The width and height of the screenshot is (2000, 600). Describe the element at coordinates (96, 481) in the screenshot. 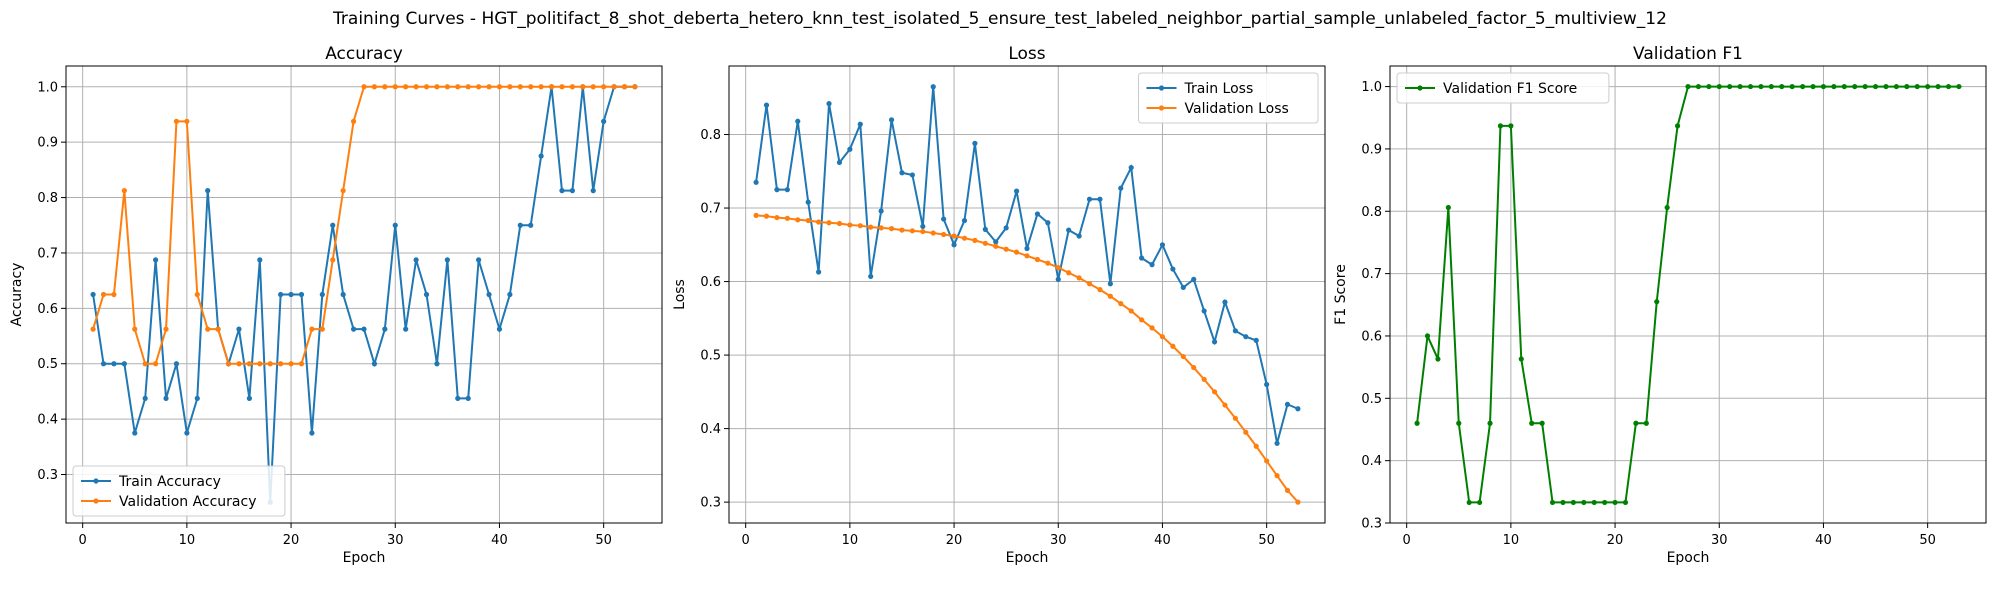

I see `legend-marker` at that location.